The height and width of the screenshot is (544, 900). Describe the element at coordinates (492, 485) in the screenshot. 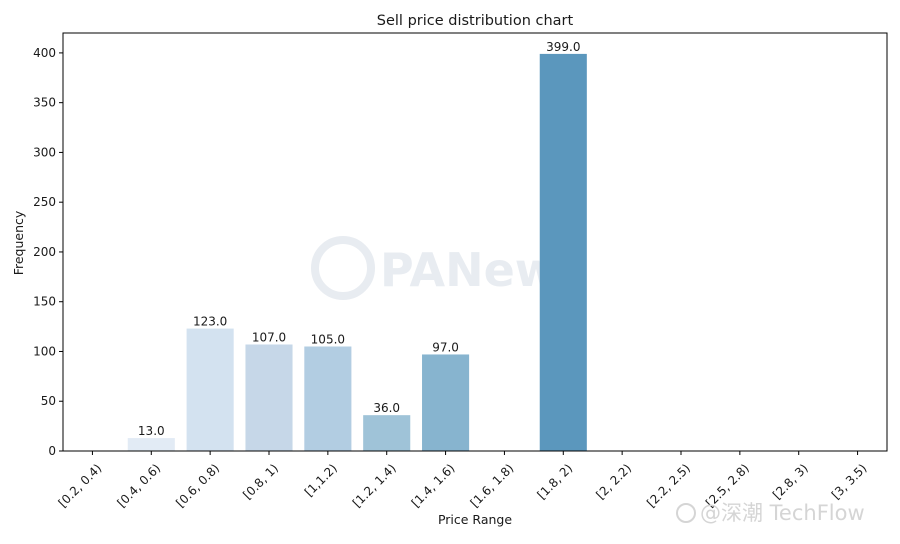

I see `x-tick-label: [1.6, 1.8)` at that location.